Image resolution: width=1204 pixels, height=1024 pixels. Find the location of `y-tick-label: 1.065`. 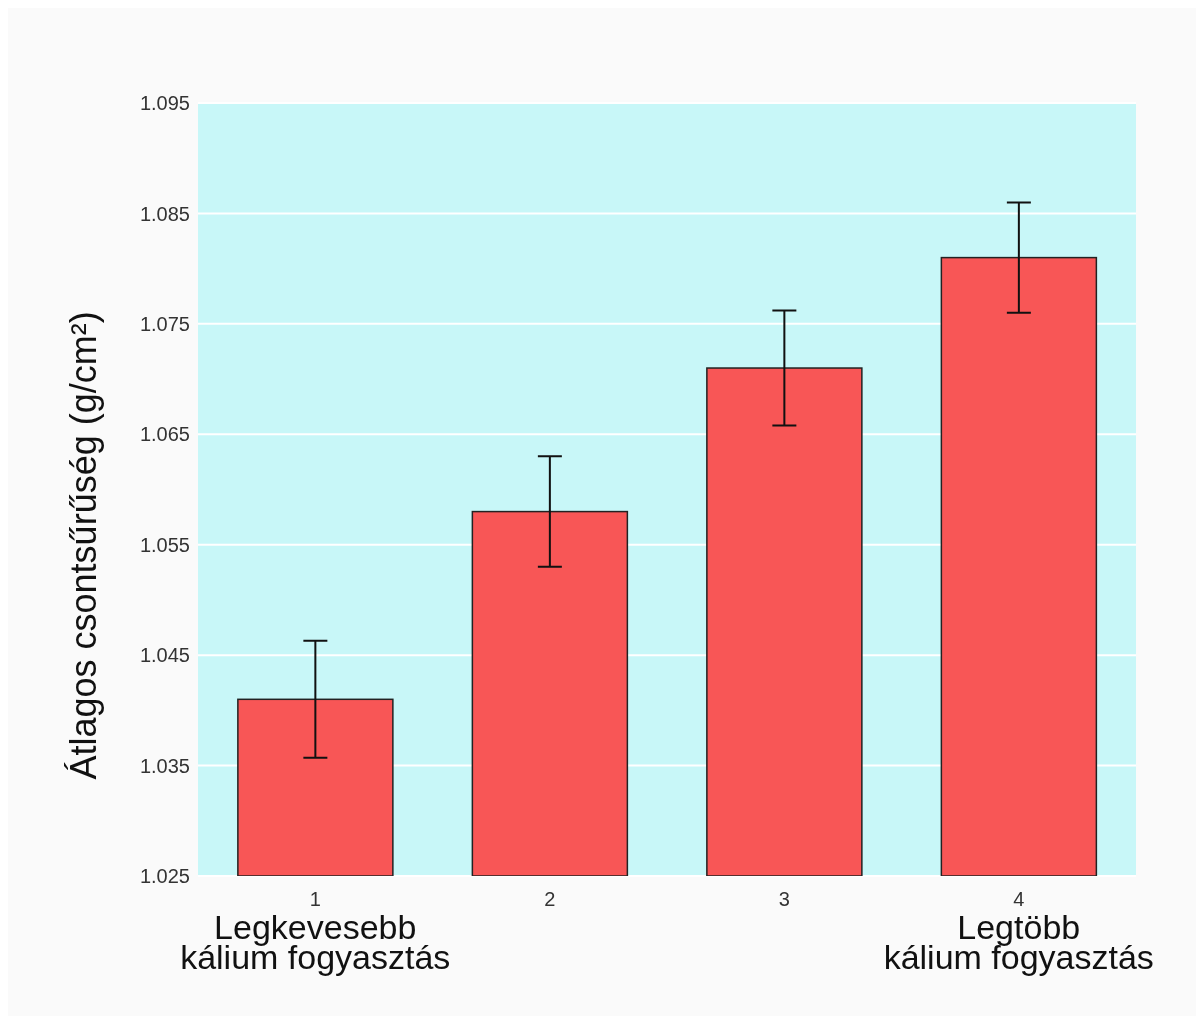

y-tick-label: 1.065 is located at coordinates (164, 434).